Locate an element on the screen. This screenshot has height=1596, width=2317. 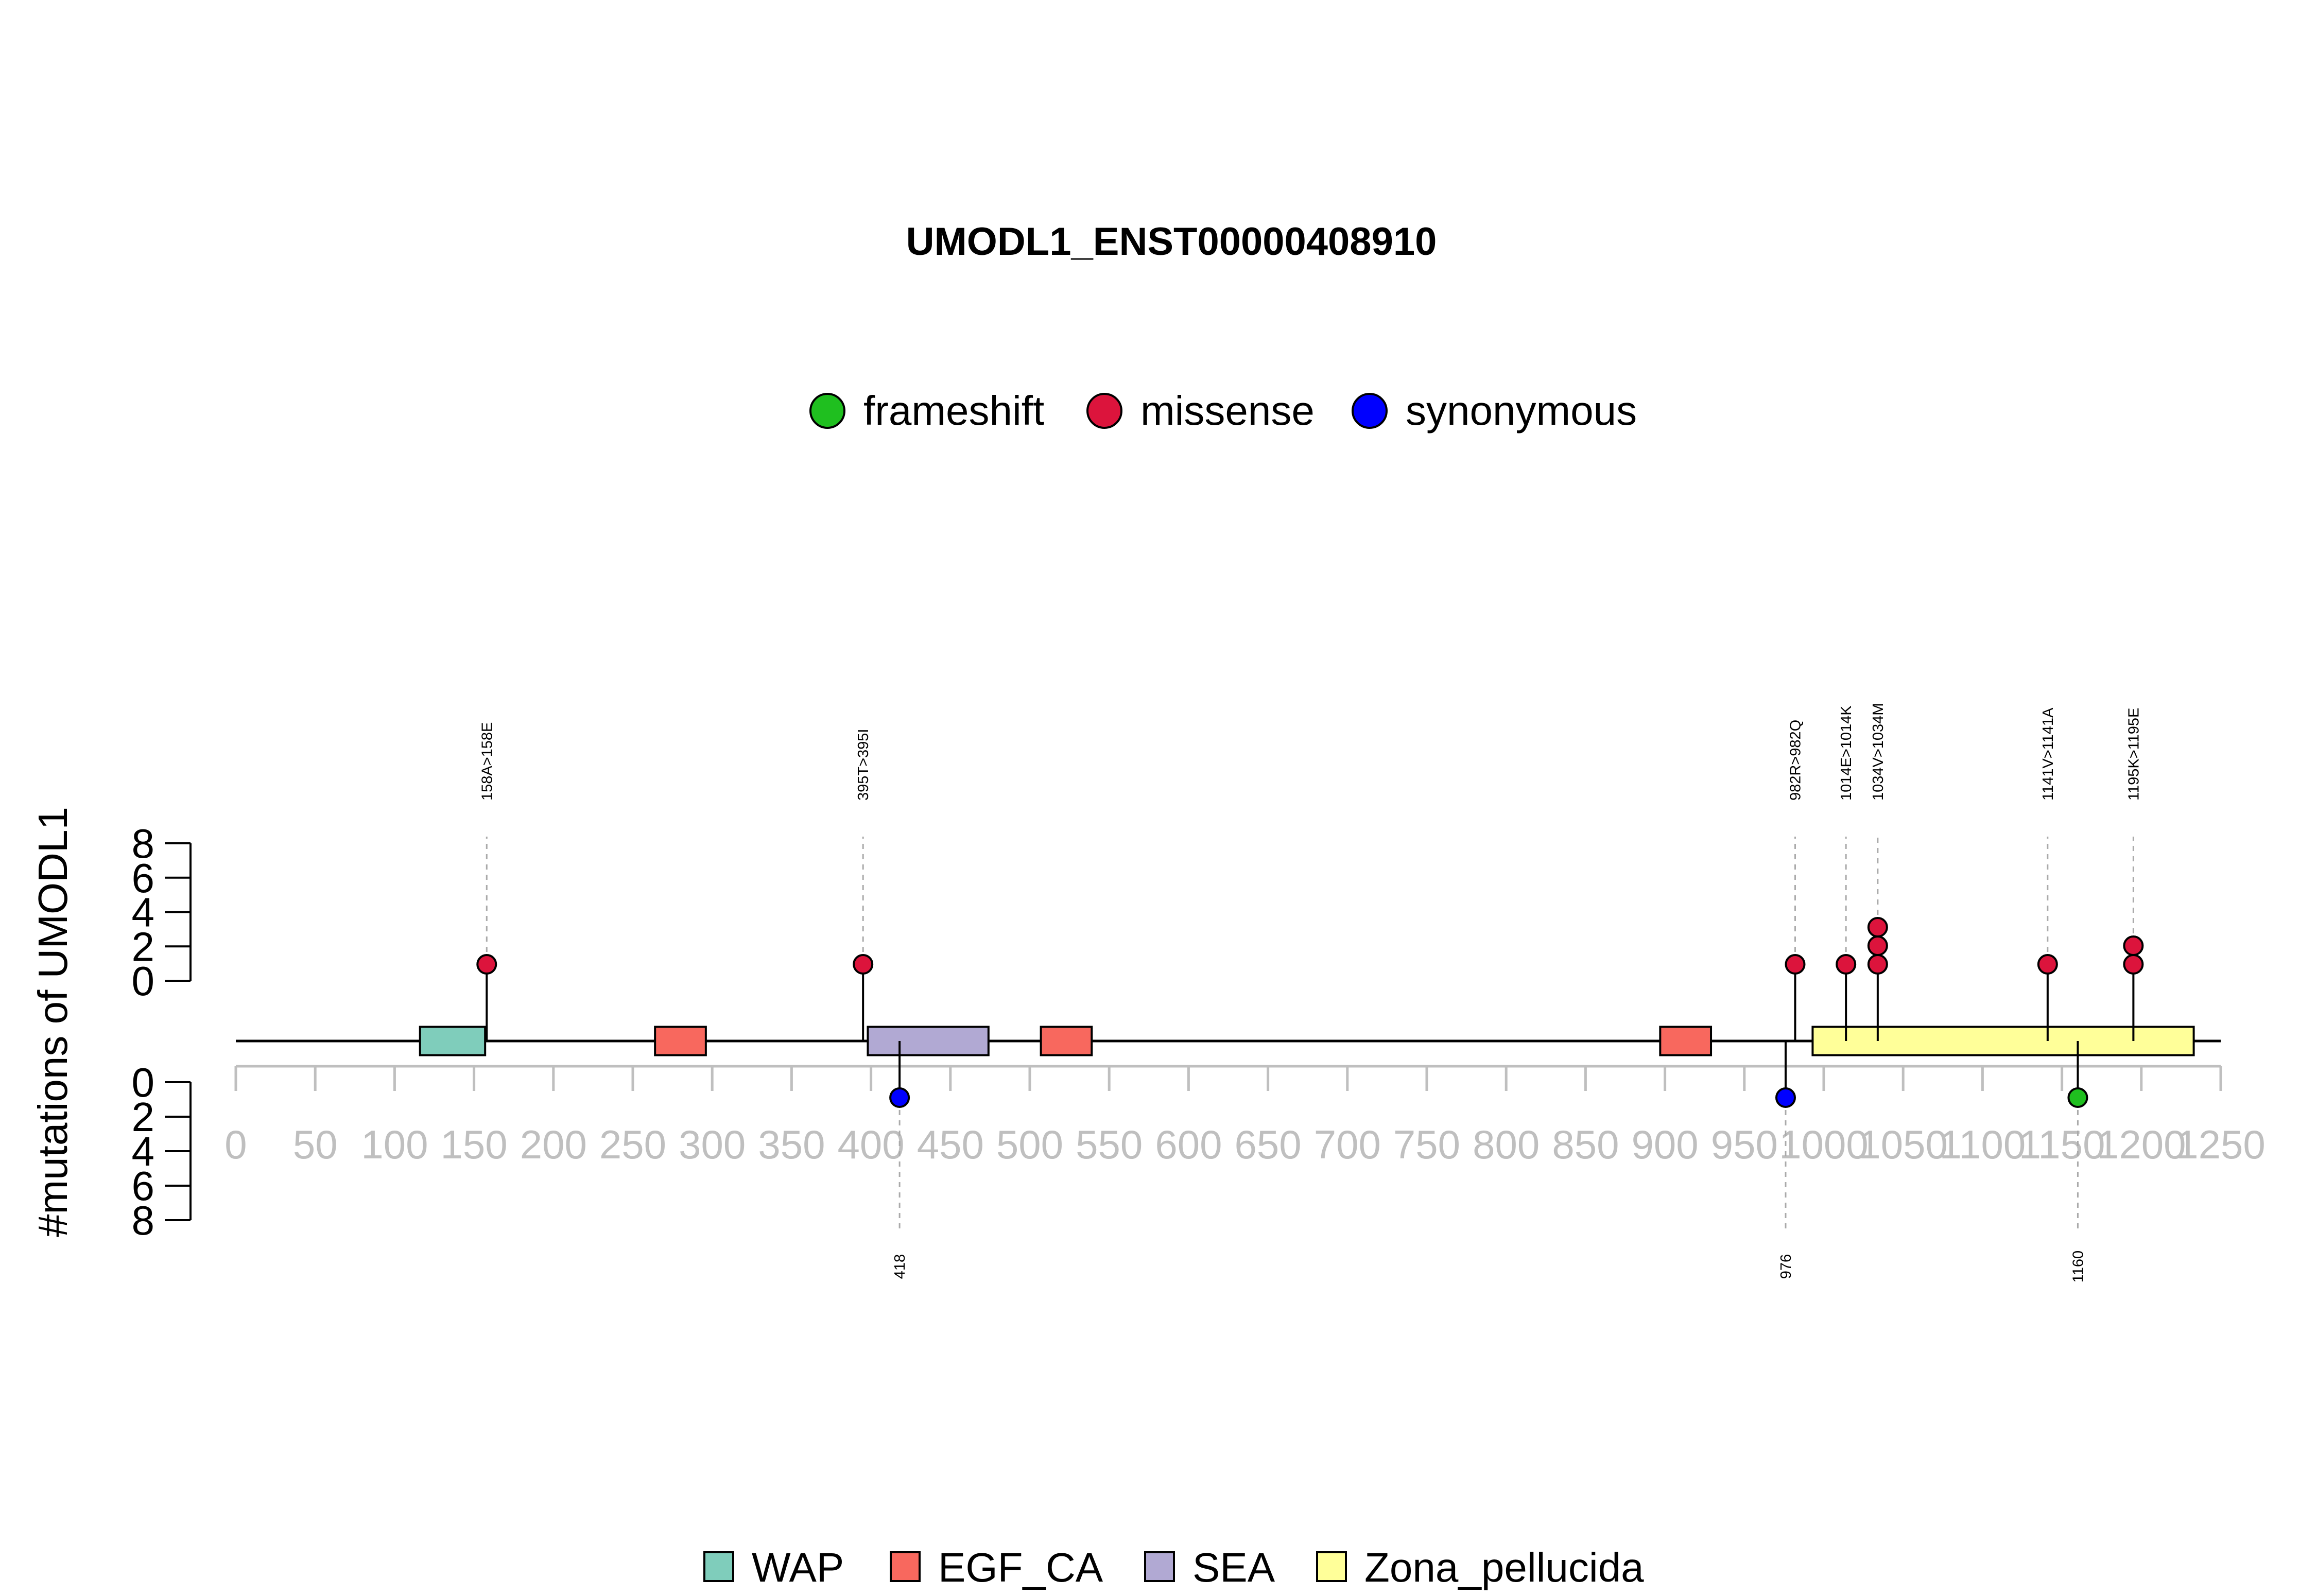
x-tick-label: 300 is located at coordinates (712, 1145).